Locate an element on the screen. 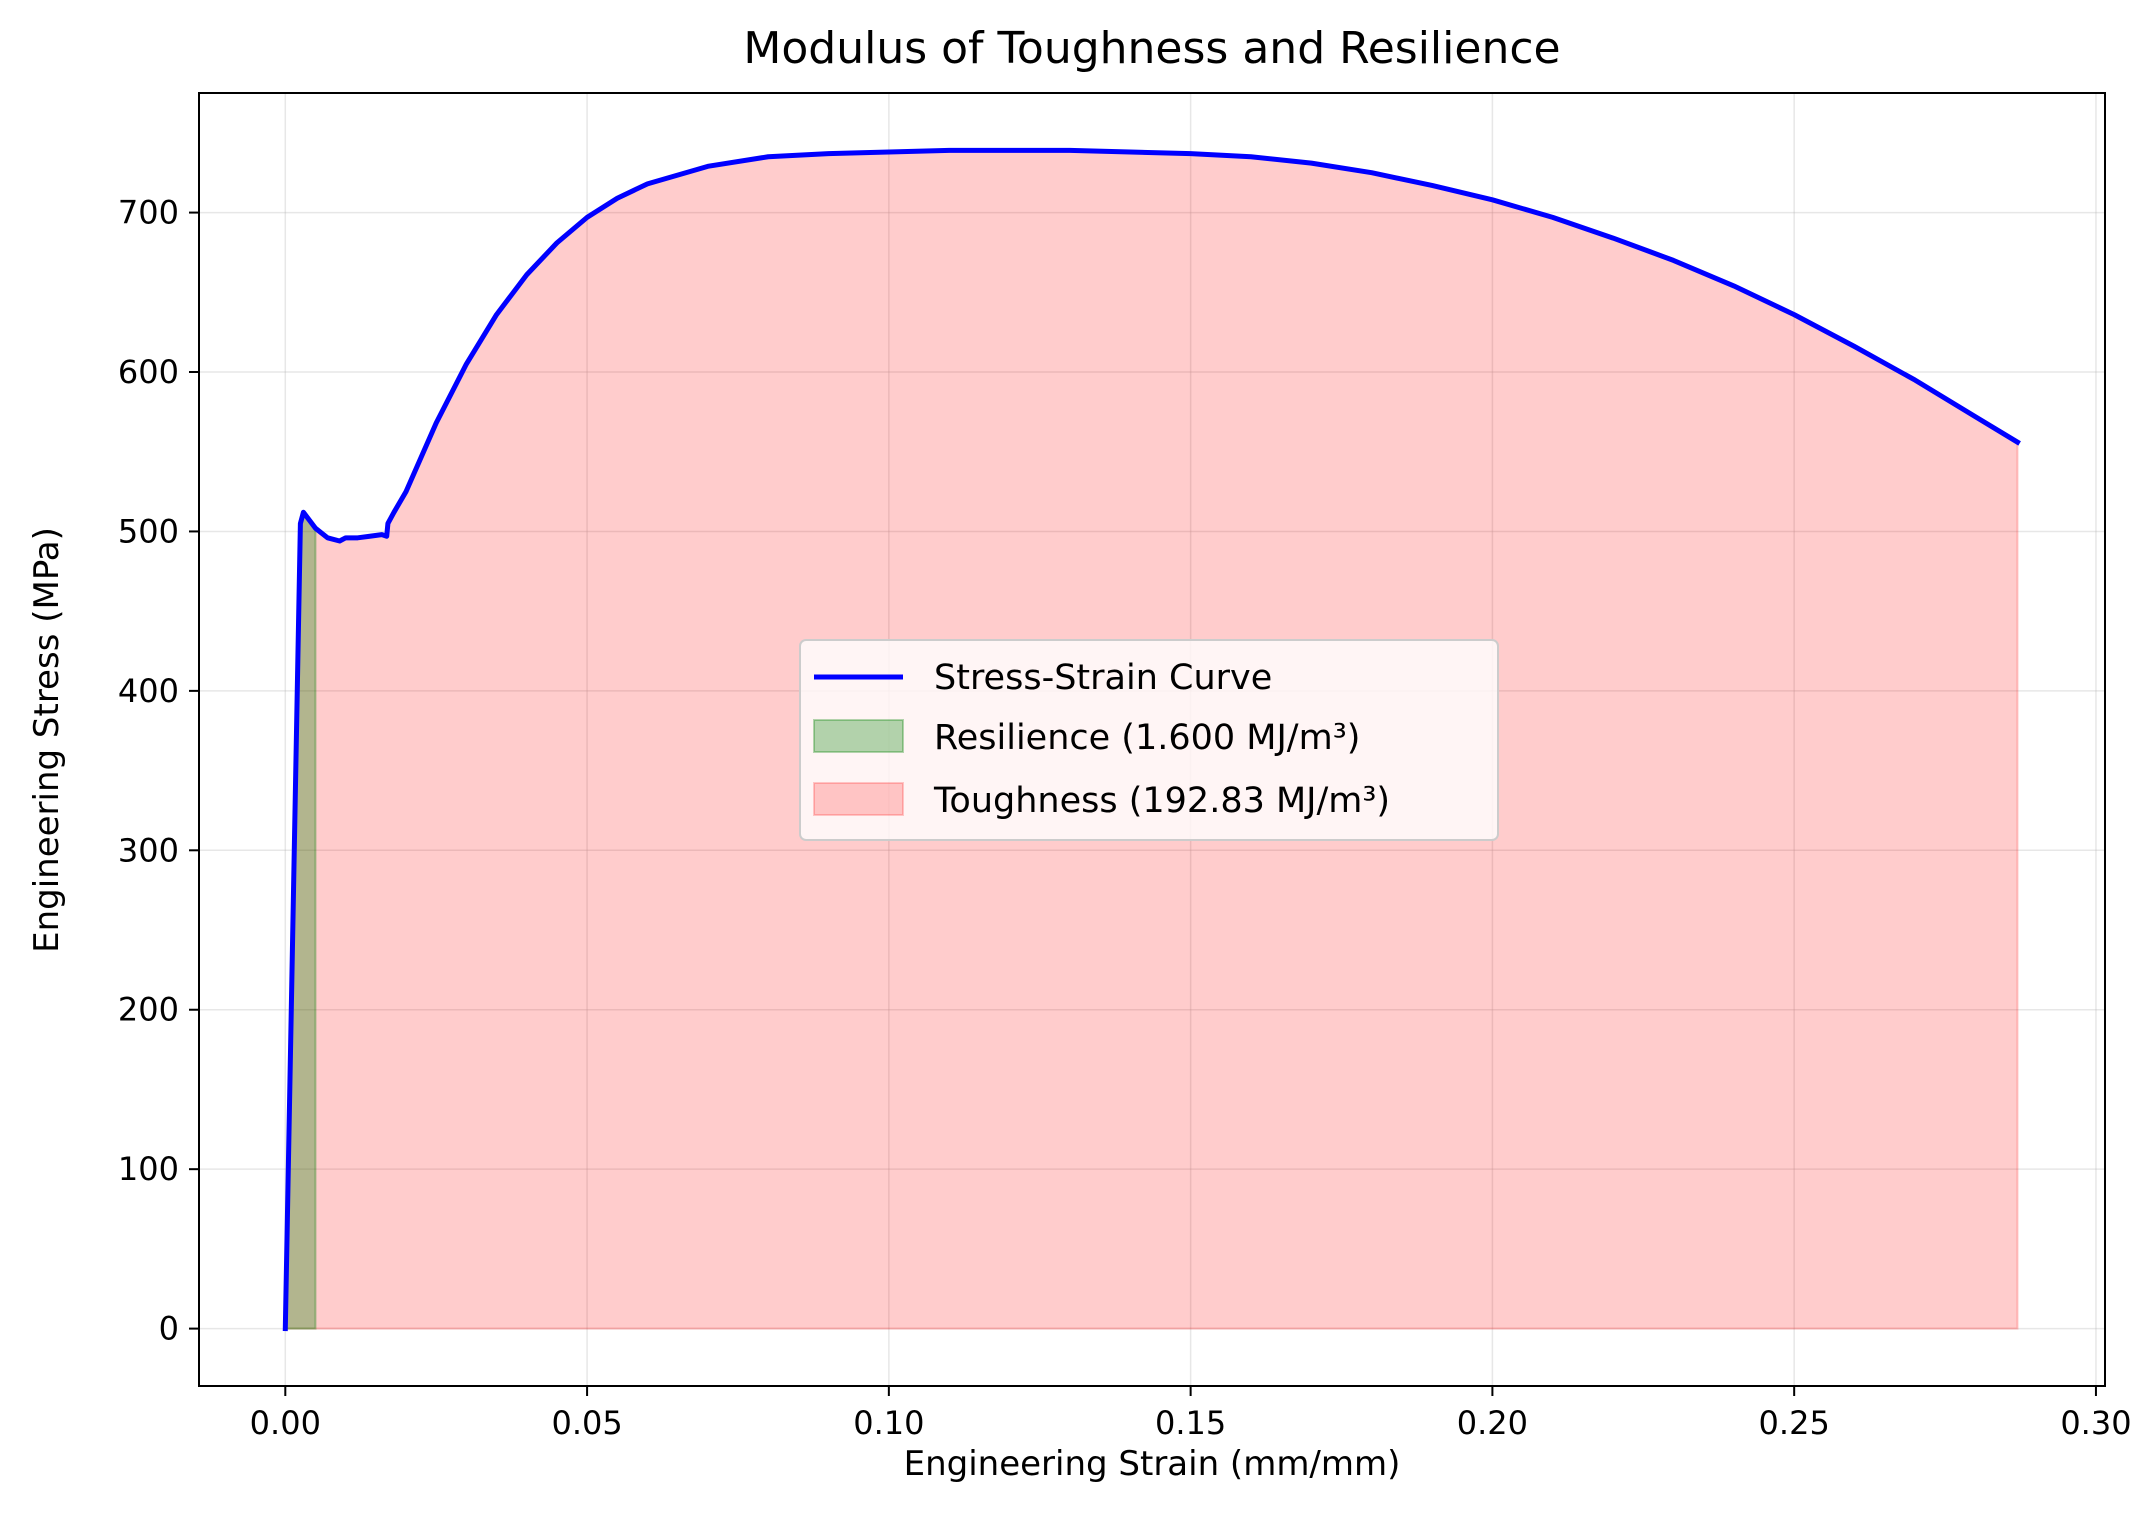 Image resolution: width=2150 pixels, height=1534 pixels. y-tick-label: 500 is located at coordinates (148, 531).